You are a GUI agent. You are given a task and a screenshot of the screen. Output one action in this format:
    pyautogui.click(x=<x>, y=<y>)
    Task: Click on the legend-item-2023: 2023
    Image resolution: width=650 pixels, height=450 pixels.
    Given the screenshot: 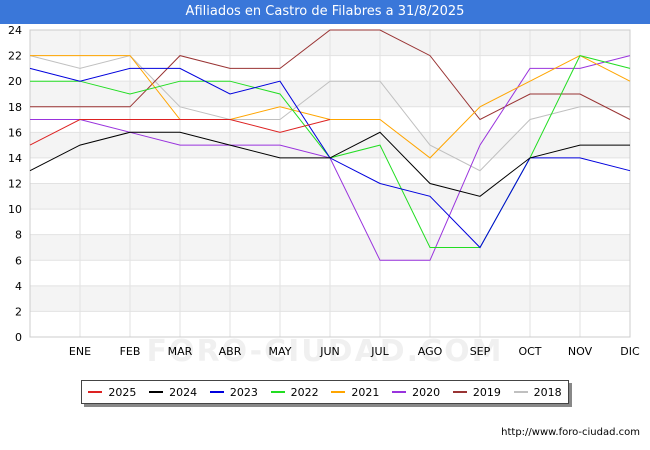 What is the action you would take?
    pyautogui.click(x=233, y=392)
    